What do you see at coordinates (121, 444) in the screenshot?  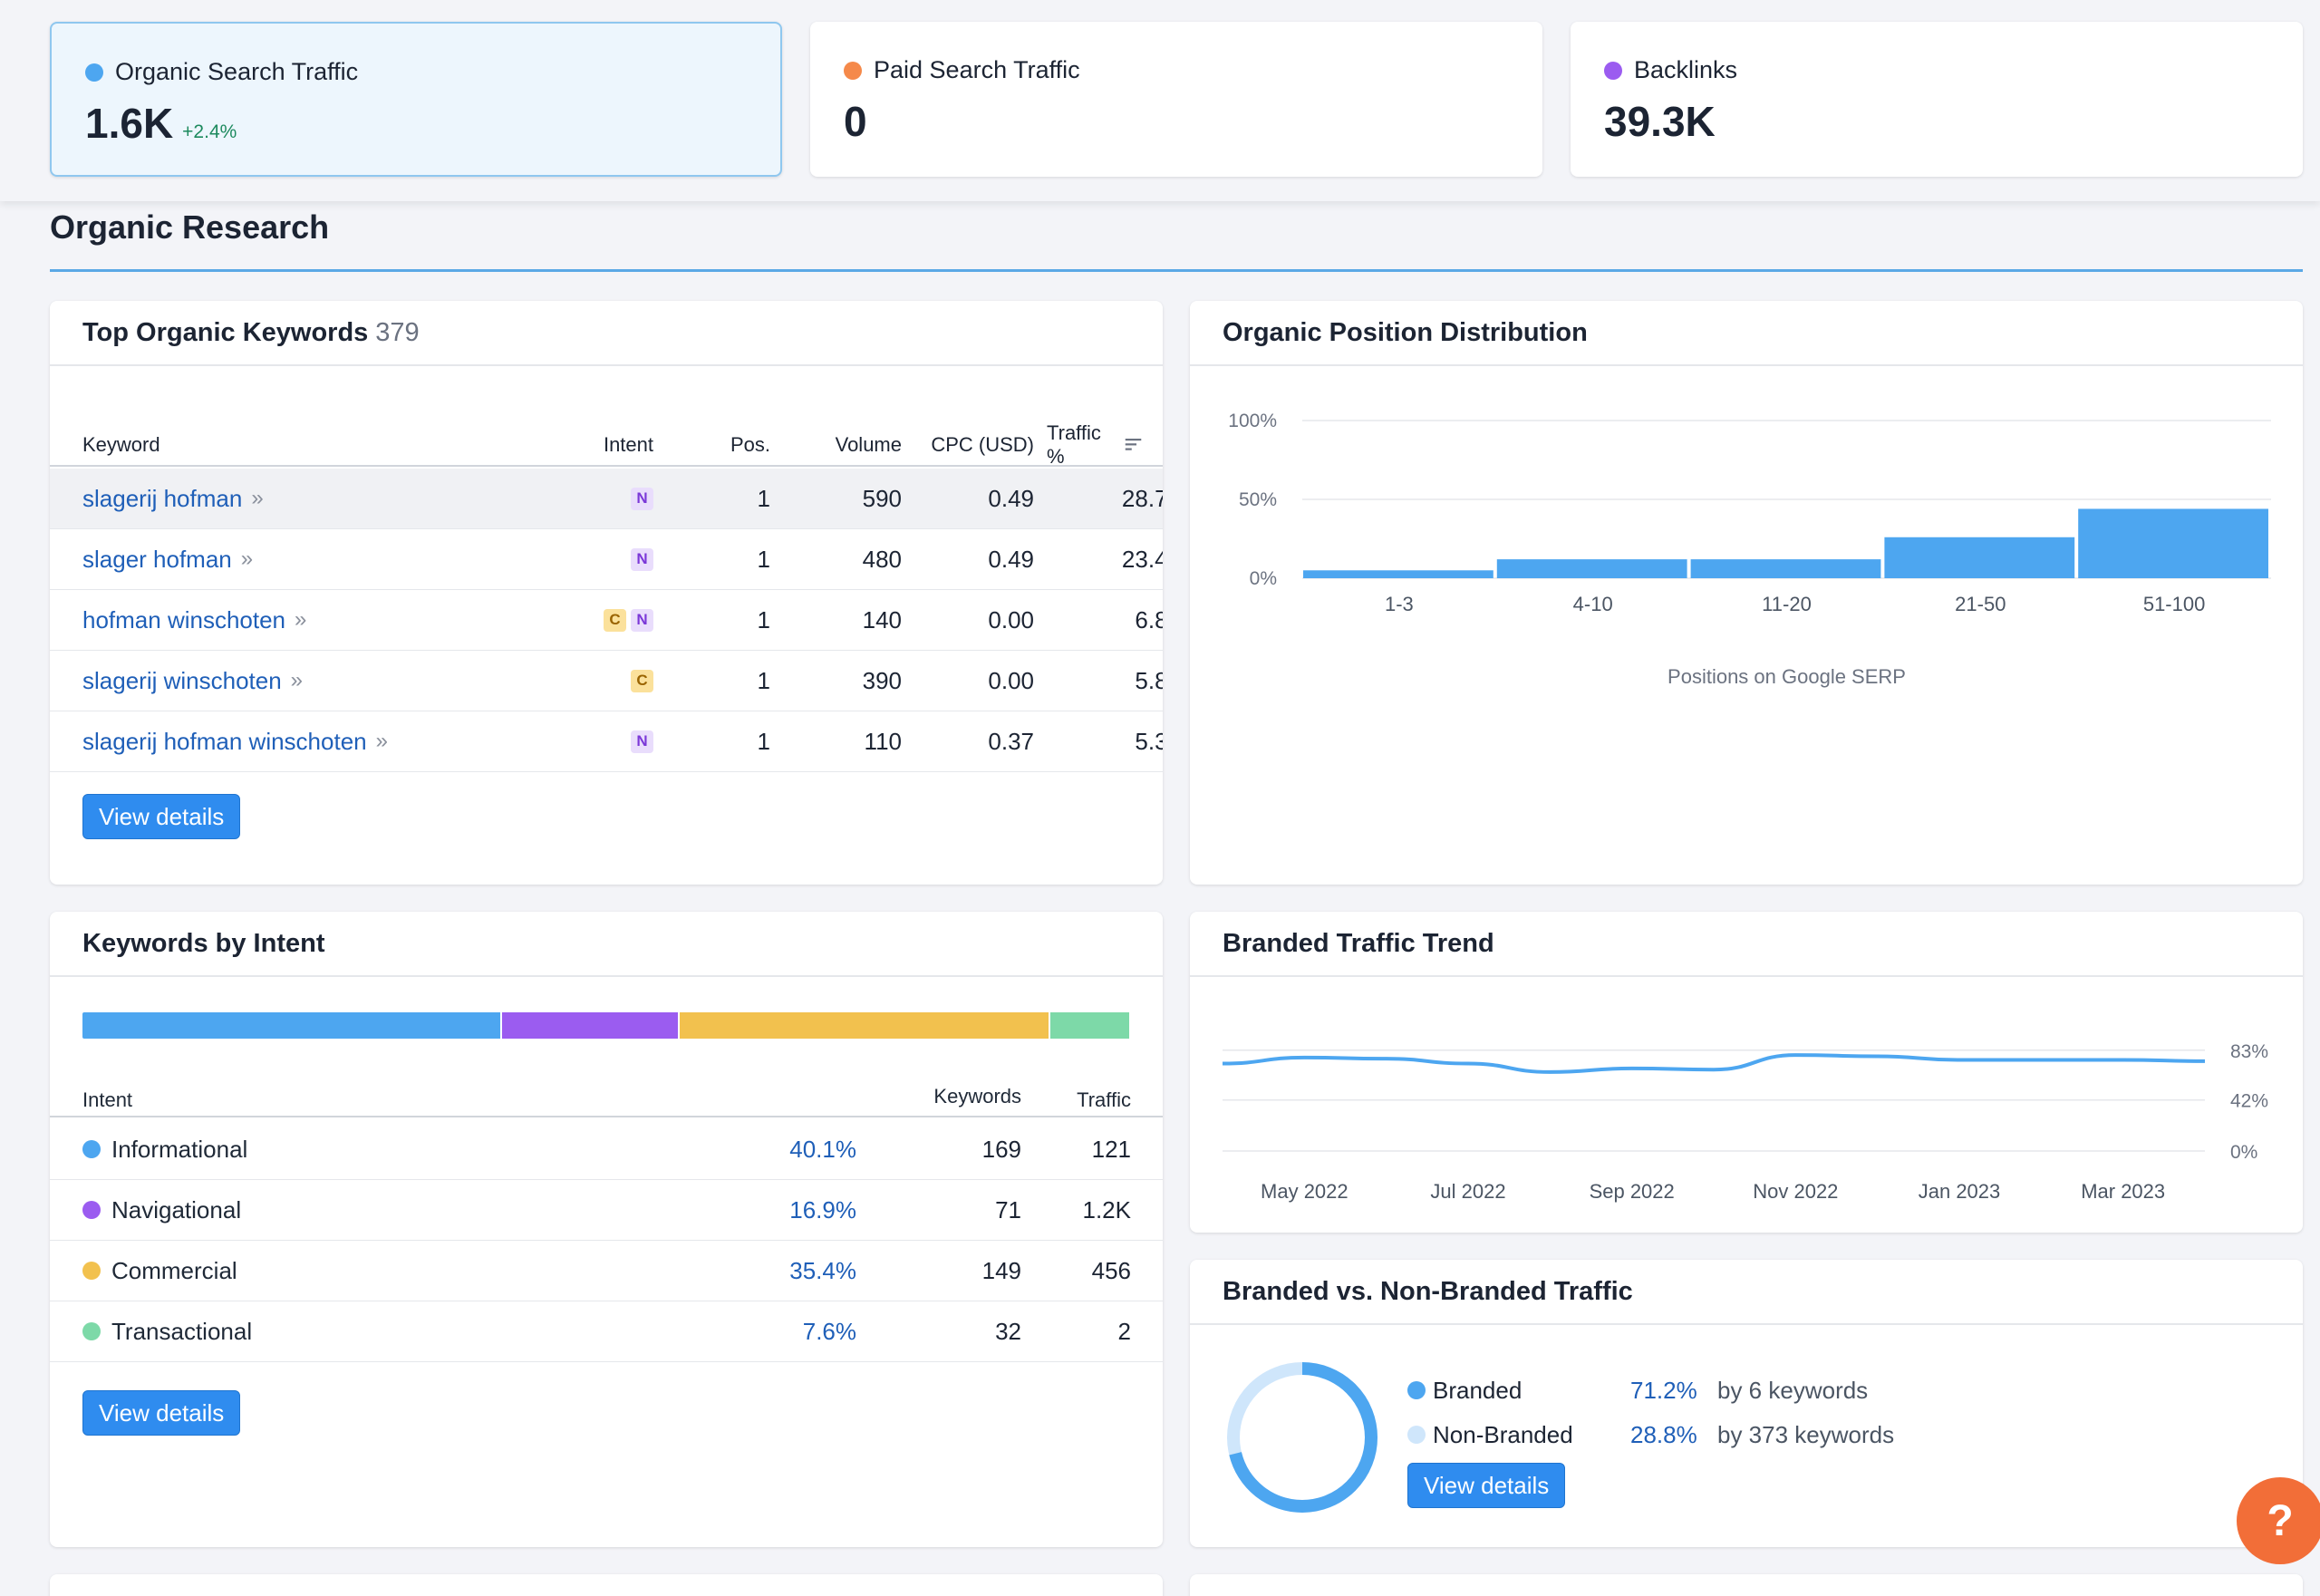 I see `col-keyword: Keyword` at bounding box center [121, 444].